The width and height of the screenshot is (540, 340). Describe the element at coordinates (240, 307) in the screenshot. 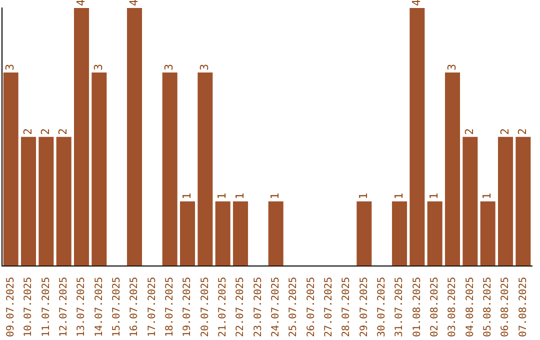

I see `x-tick-label: 22.07.2025` at that location.